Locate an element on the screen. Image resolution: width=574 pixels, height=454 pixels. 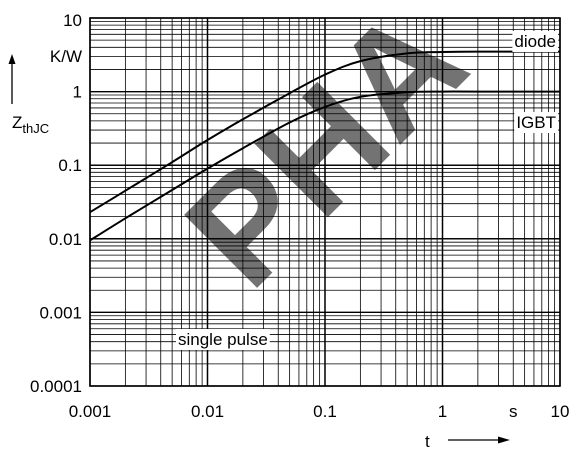
x-unit-bg is located at coordinates (513, 411).